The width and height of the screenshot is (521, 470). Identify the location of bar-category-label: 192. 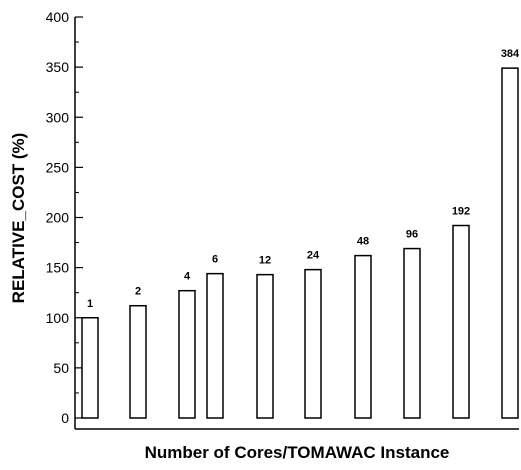
(461, 212).